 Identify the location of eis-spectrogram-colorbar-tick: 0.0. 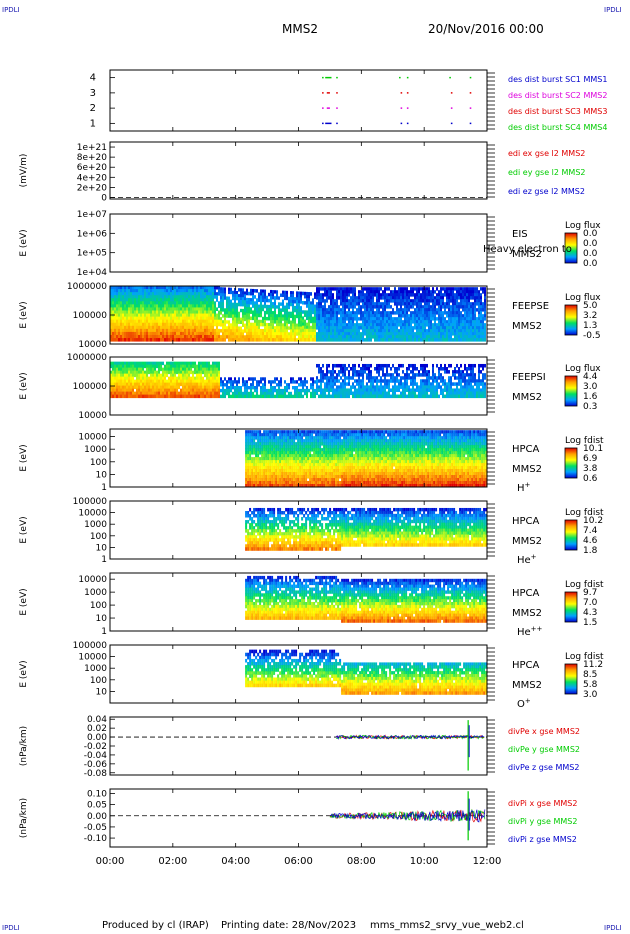
(590, 254).